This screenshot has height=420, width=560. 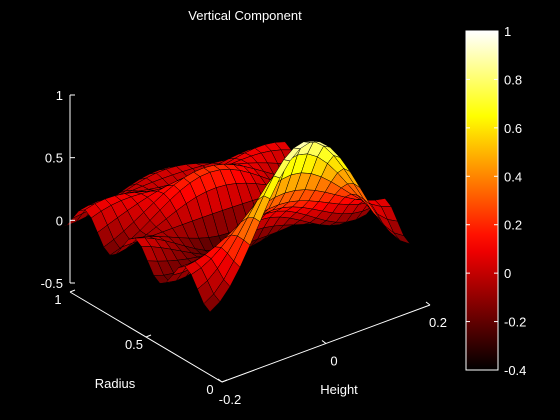 I want to click on colorbar-tick-label: 0.4, so click(x=513, y=176).